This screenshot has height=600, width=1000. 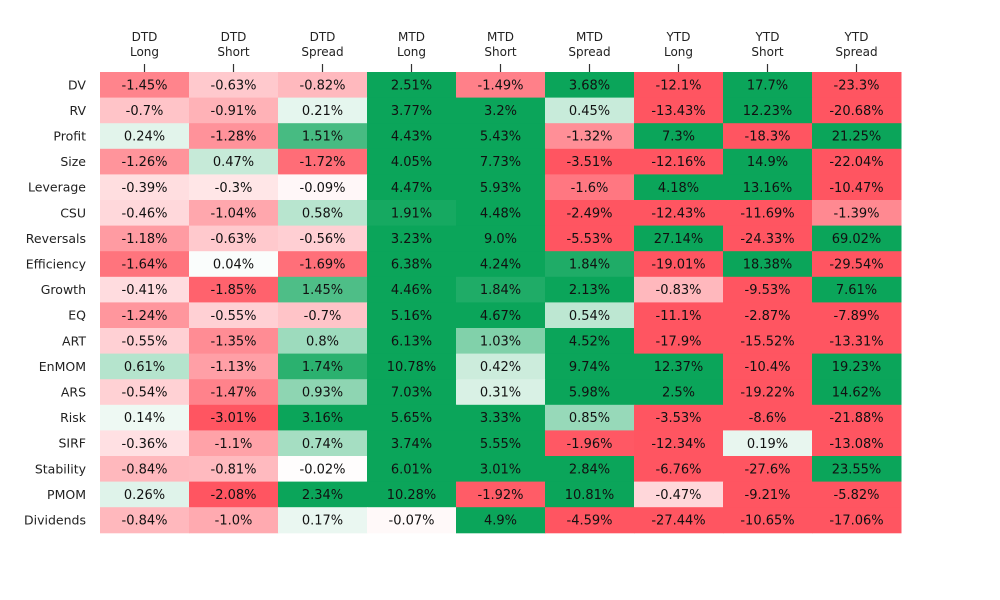 I want to click on cell-value-label: 4.52%, so click(x=589, y=341).